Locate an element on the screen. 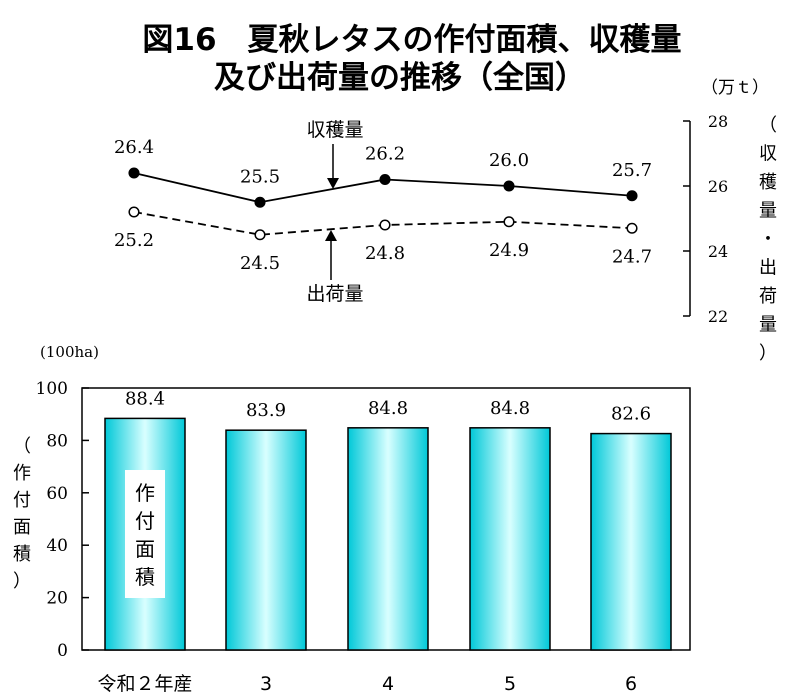 This screenshot has height=697, width=787. bar-inside-label: 作付面積 is located at coordinates (145, 535).